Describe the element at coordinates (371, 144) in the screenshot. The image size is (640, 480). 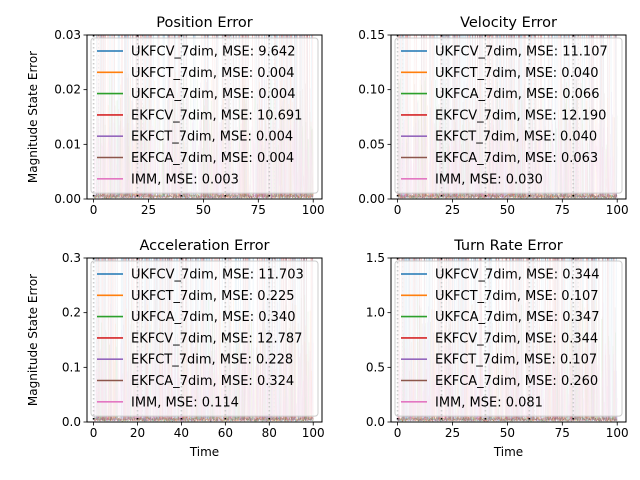
I see `y-tick-label: 0.05` at that location.